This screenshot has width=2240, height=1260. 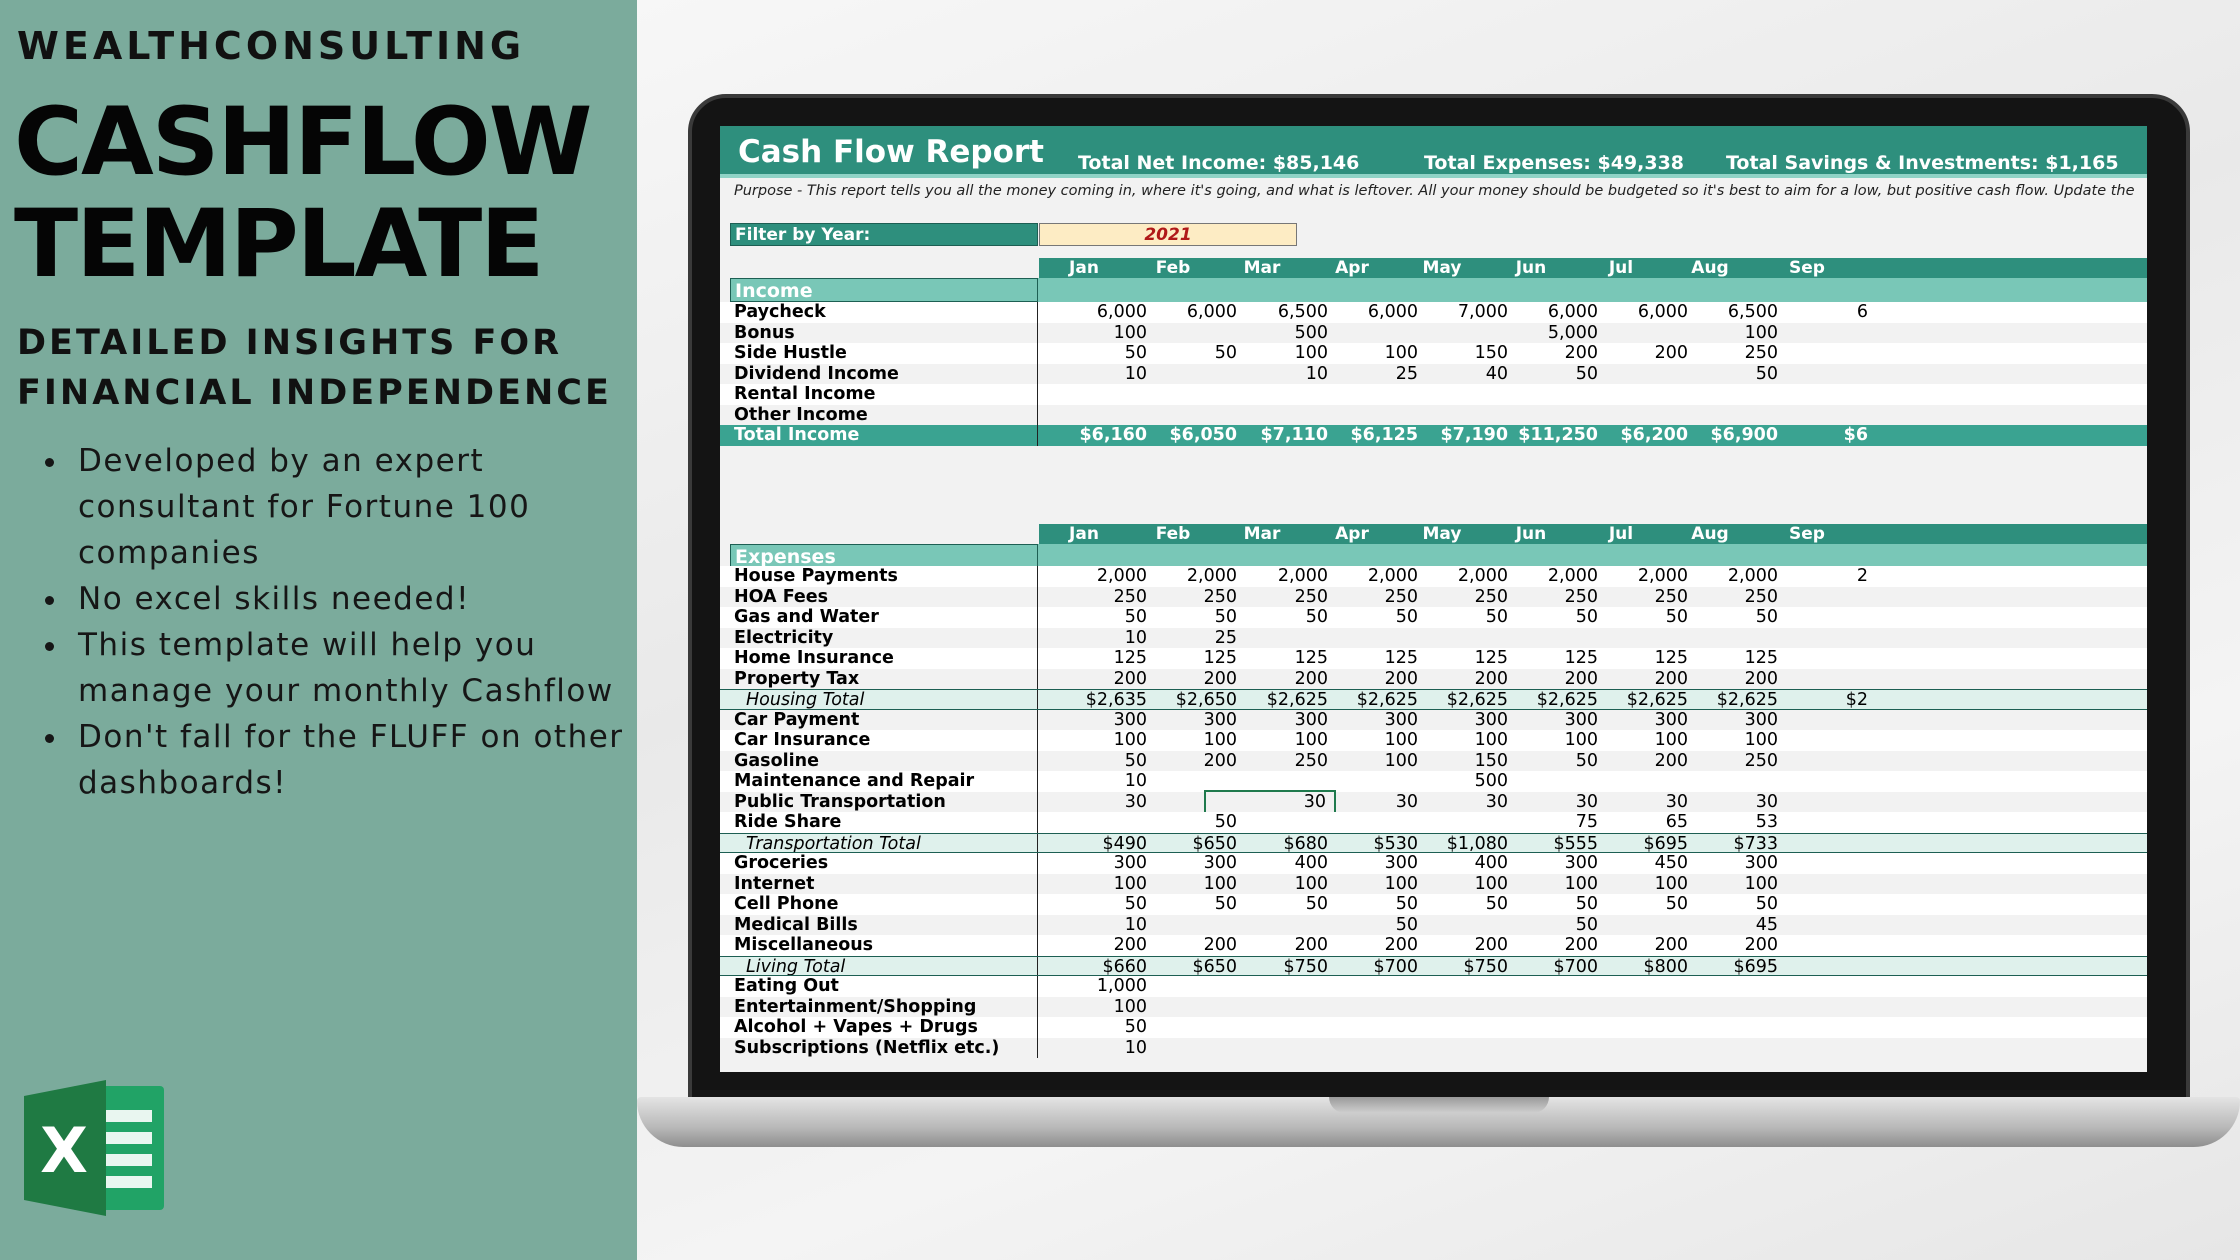 What do you see at coordinates (1496, 373) in the screenshot?
I see `value-cell: 40` at bounding box center [1496, 373].